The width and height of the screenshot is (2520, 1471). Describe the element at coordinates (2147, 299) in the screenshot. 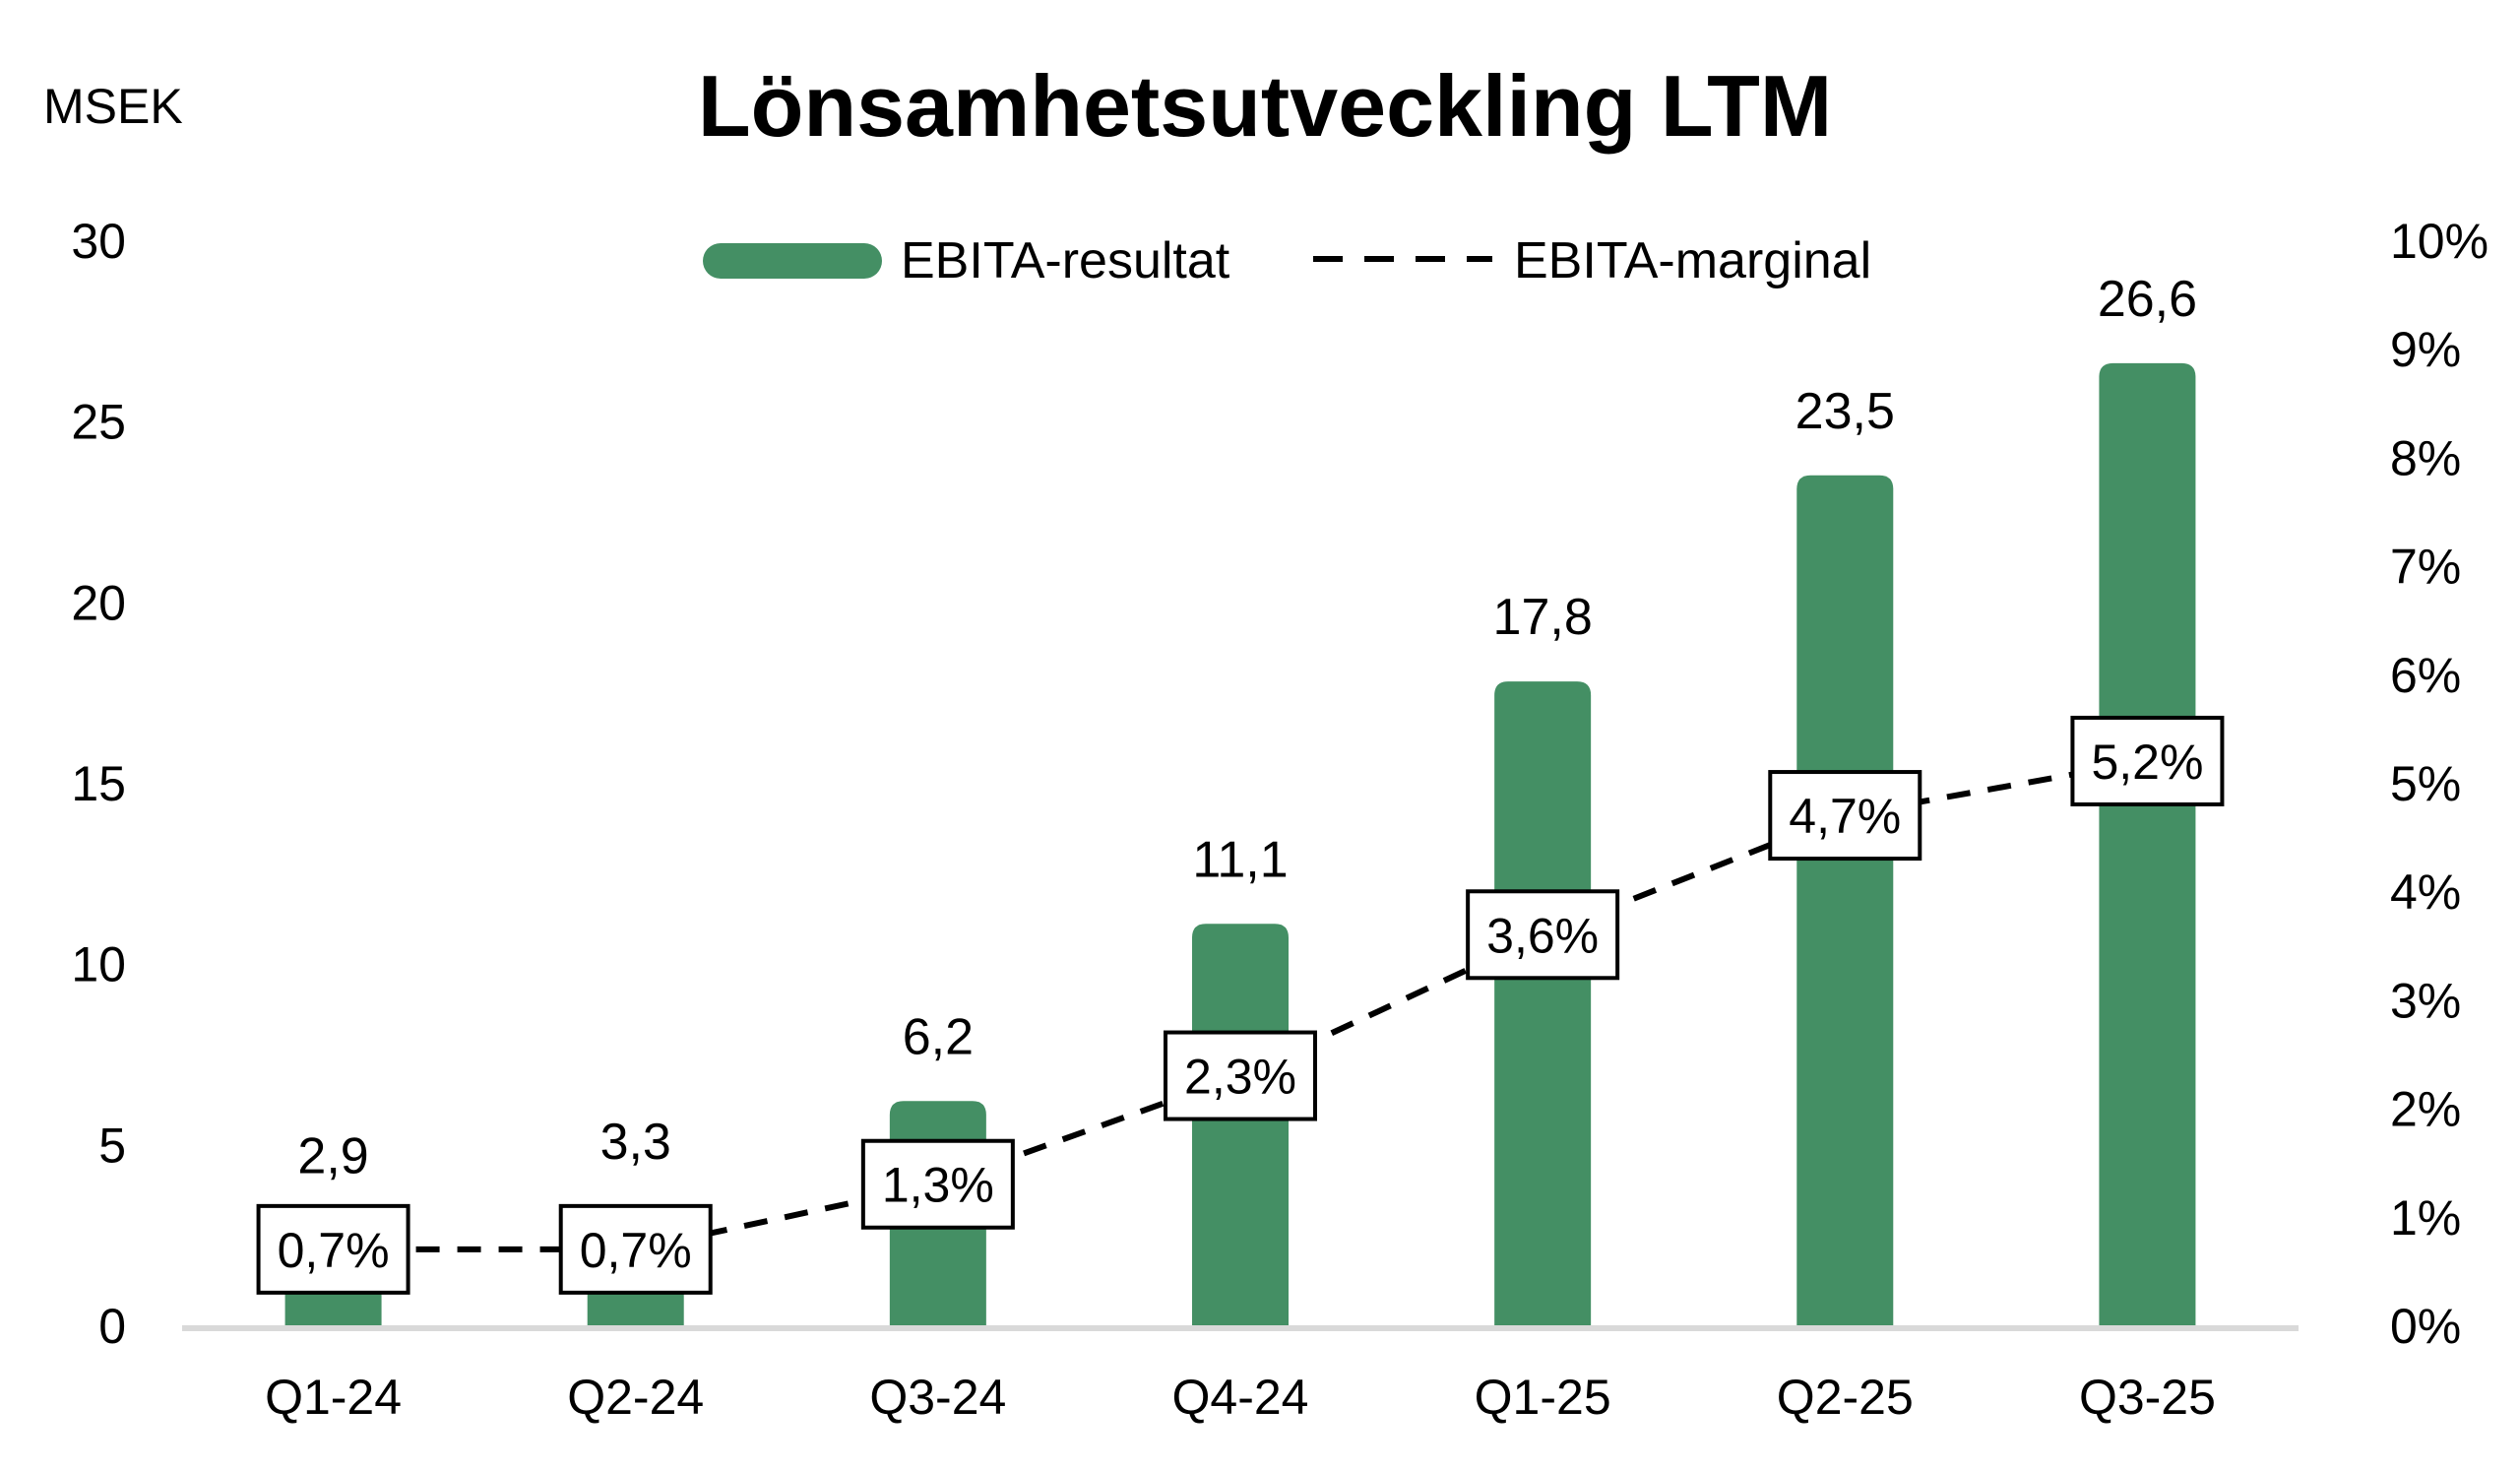

I see `bar-value-label: 26,6` at that location.